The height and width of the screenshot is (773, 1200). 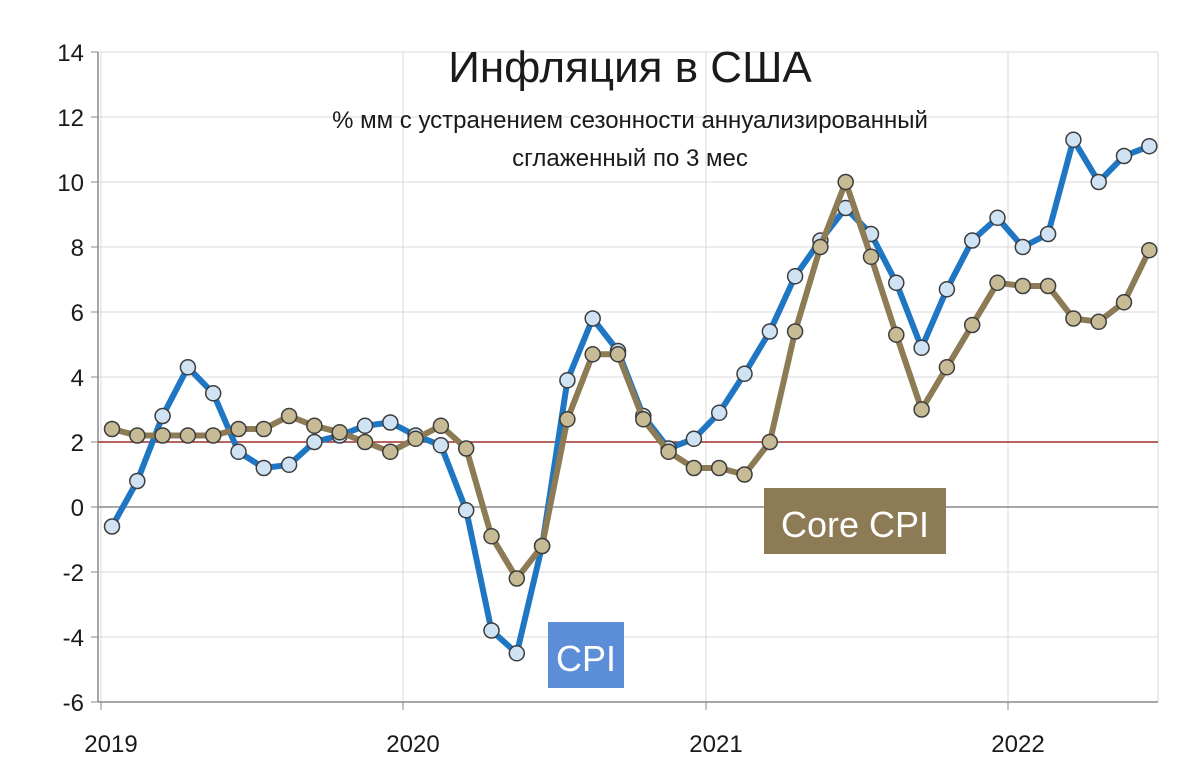 I want to click on y-tick-label: 4, so click(x=77, y=378).